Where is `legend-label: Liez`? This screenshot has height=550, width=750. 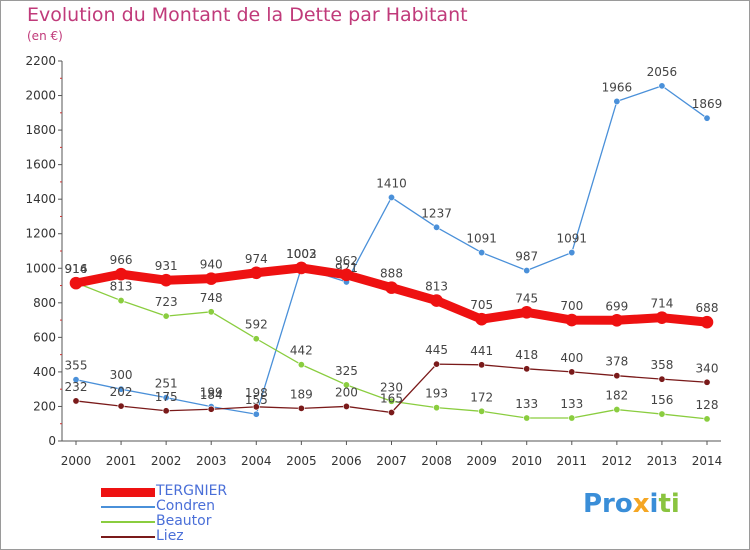 legend-label: Liez is located at coordinates (170, 536).